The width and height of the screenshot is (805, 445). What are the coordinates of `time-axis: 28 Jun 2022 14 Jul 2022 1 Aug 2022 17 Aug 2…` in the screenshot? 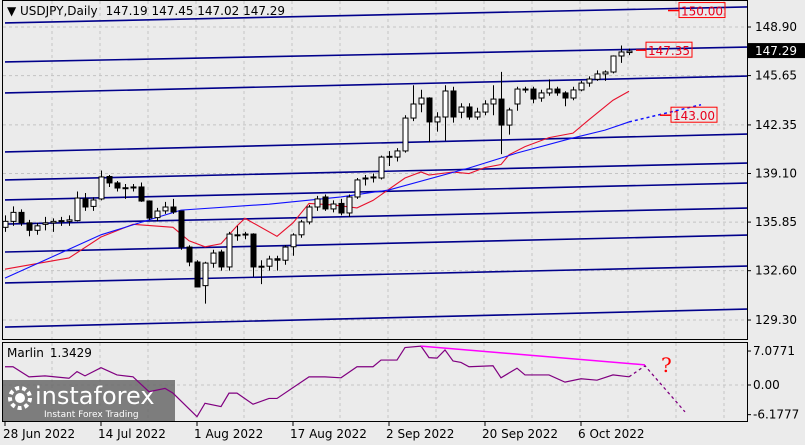 It's located at (324, 431).